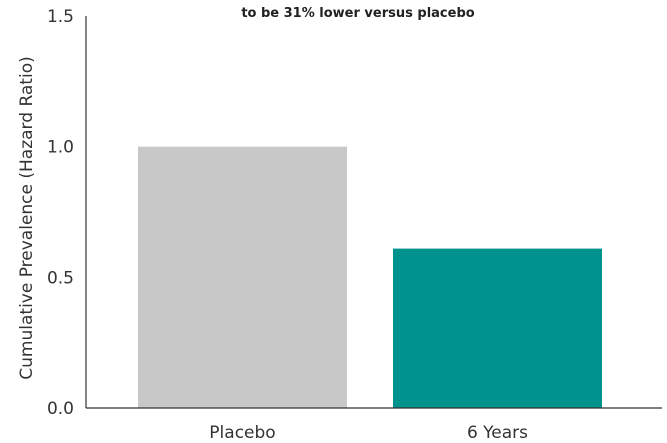 The height and width of the screenshot is (443, 667). What do you see at coordinates (60, 278) in the screenshot?
I see `y-tick-label: 0.5` at bounding box center [60, 278].